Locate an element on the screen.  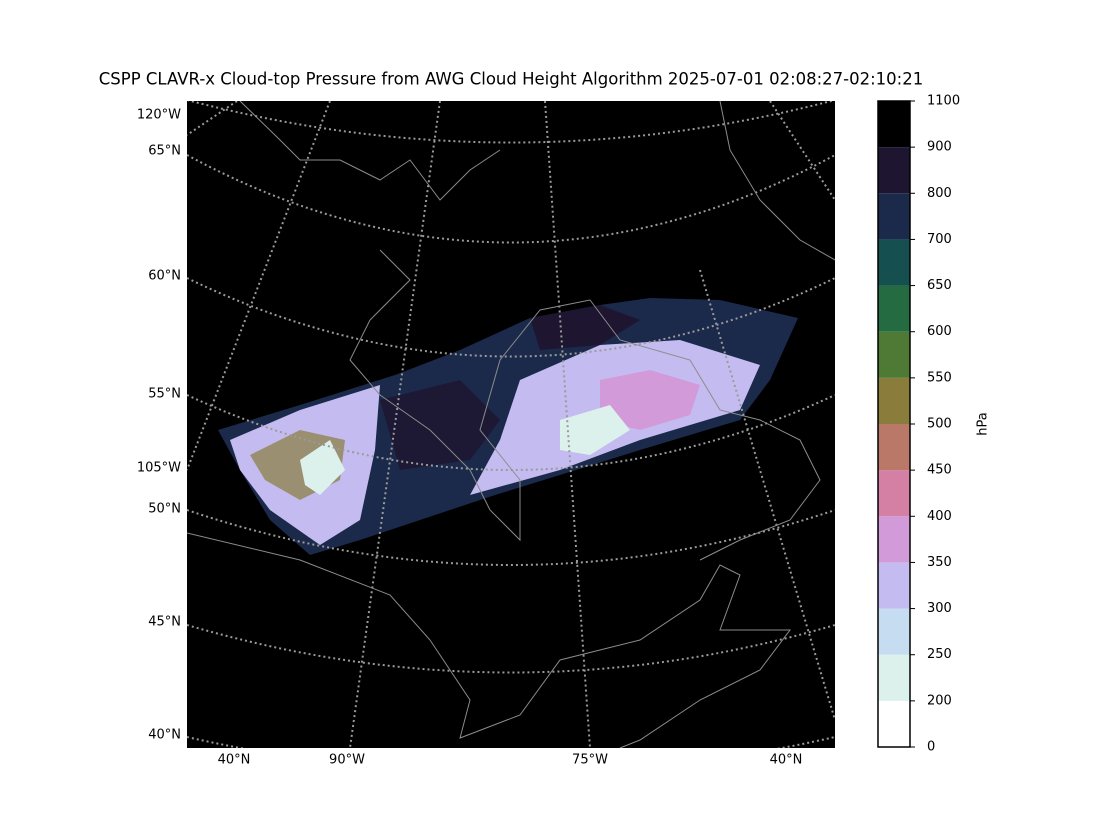
map-bottom-label: 90°W is located at coordinates (347, 760).